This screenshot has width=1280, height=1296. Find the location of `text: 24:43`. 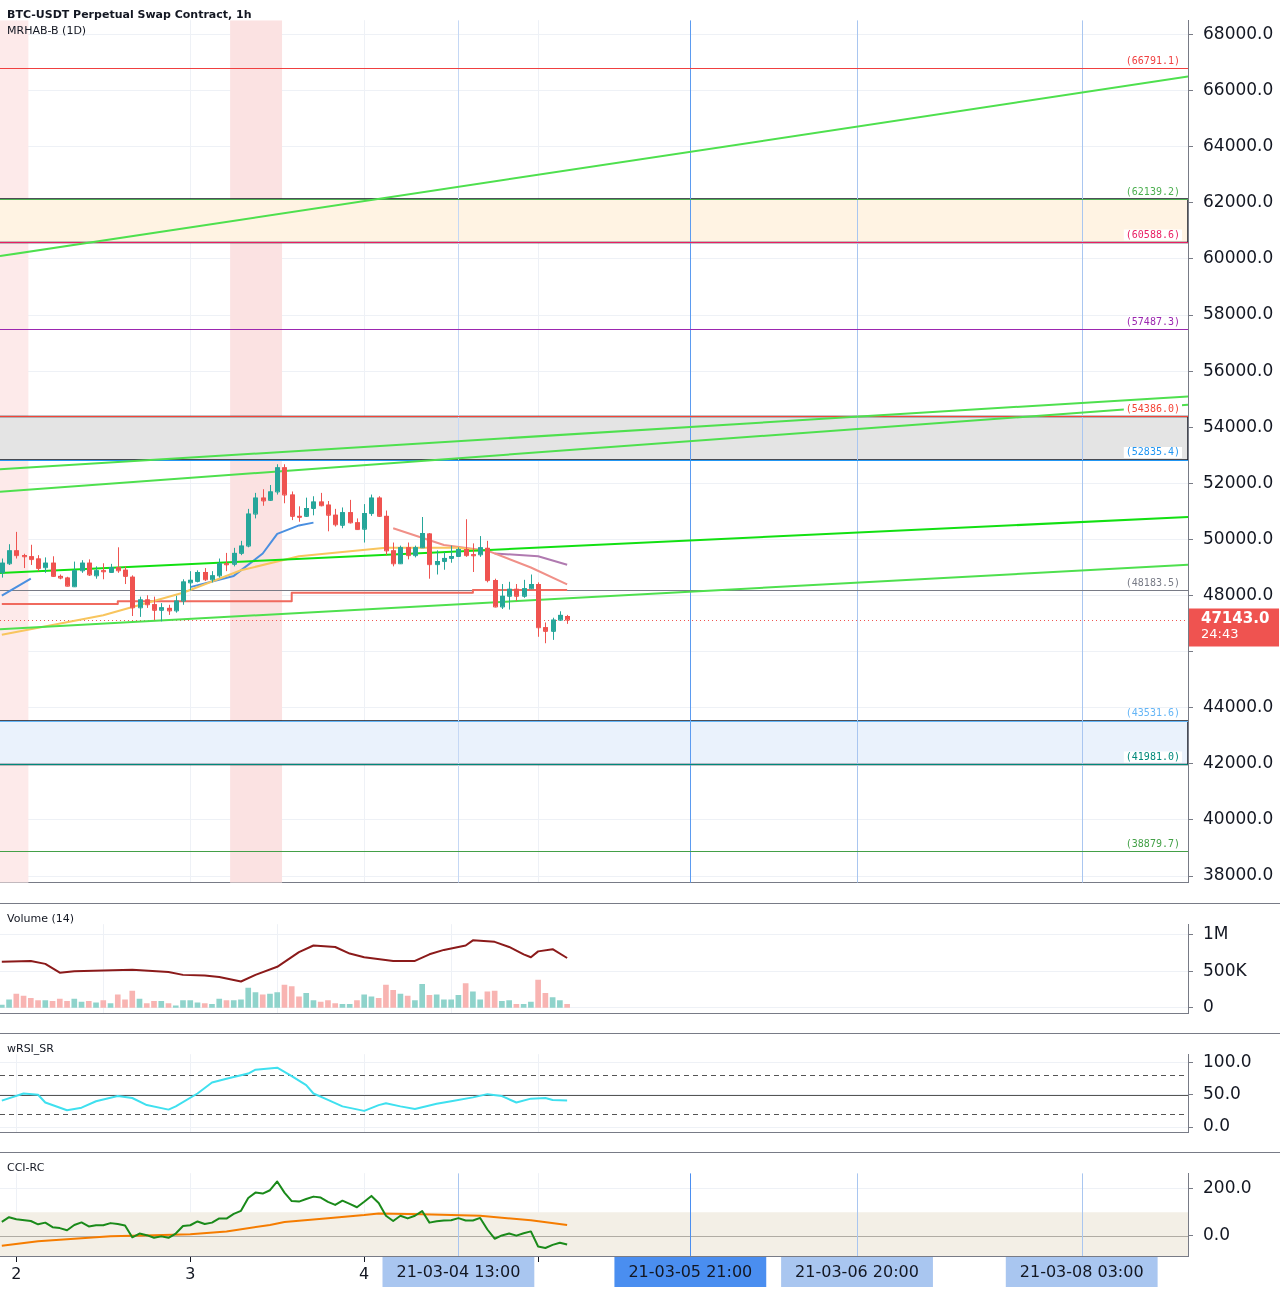

text: 24:43 is located at coordinates (1220, 633).